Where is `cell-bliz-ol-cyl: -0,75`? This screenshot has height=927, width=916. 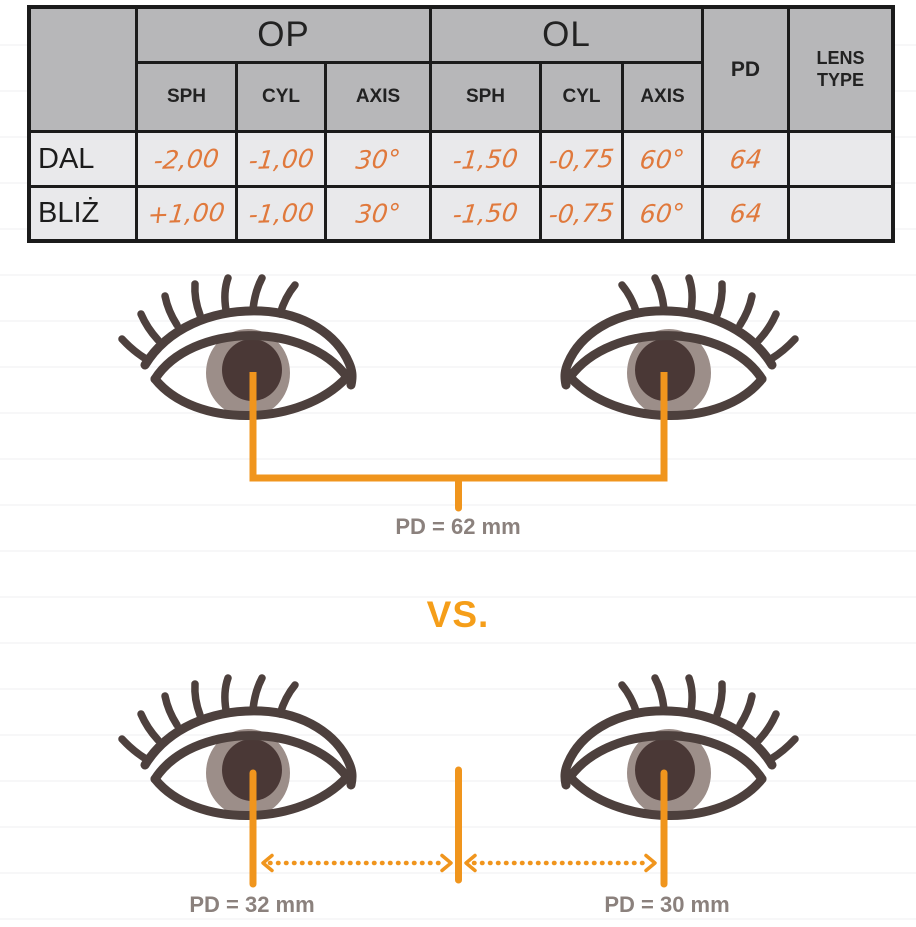
cell-bliz-ol-cyl: -0,75 is located at coordinates (581, 213).